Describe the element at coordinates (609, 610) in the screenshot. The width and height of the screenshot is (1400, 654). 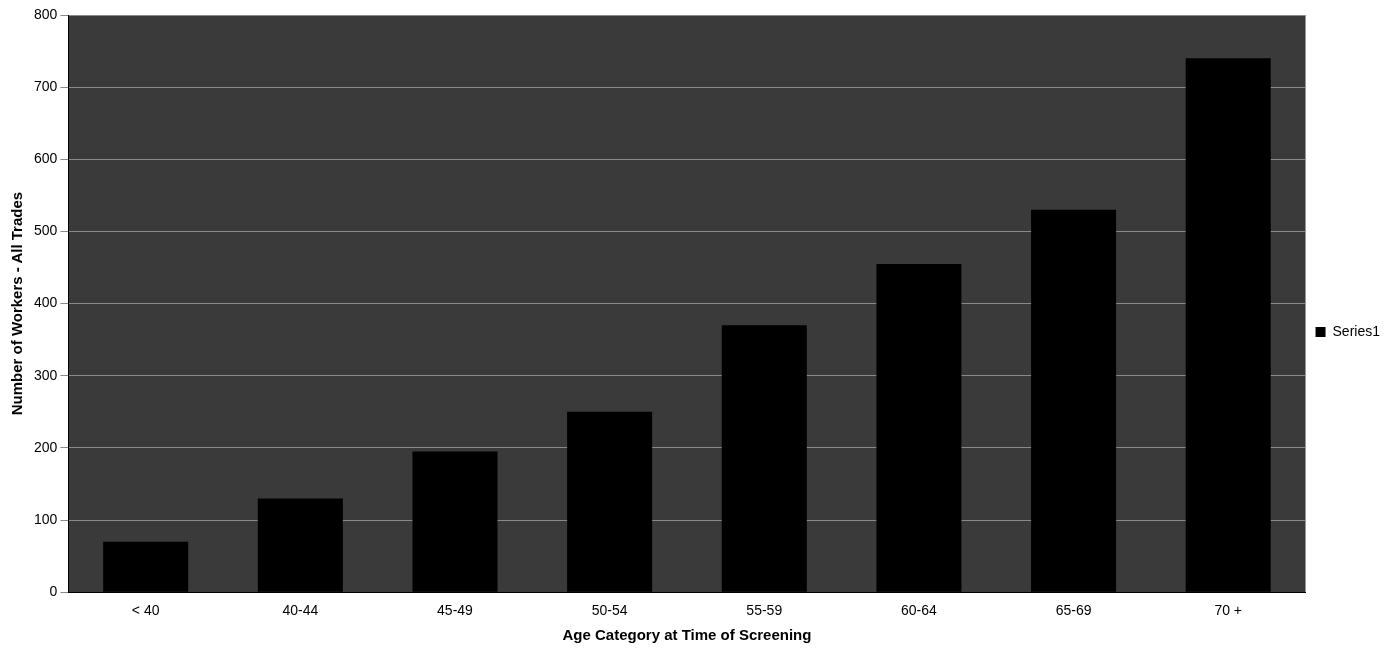
I see `x-tick-label: 50-54` at that location.